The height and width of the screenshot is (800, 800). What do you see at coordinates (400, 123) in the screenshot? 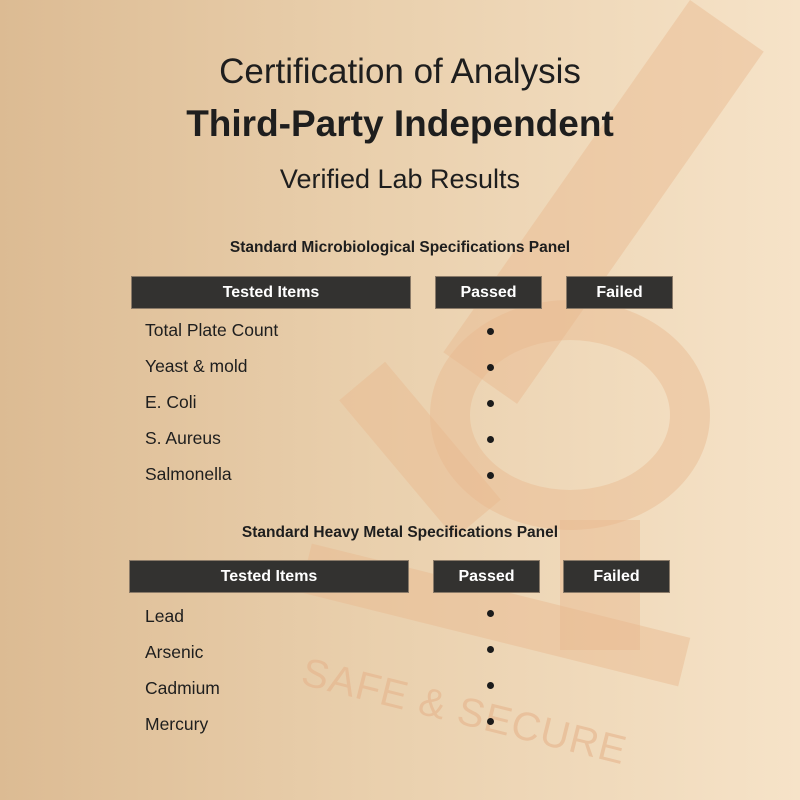
I see `title-line-2: Third-Party Independent` at bounding box center [400, 123].